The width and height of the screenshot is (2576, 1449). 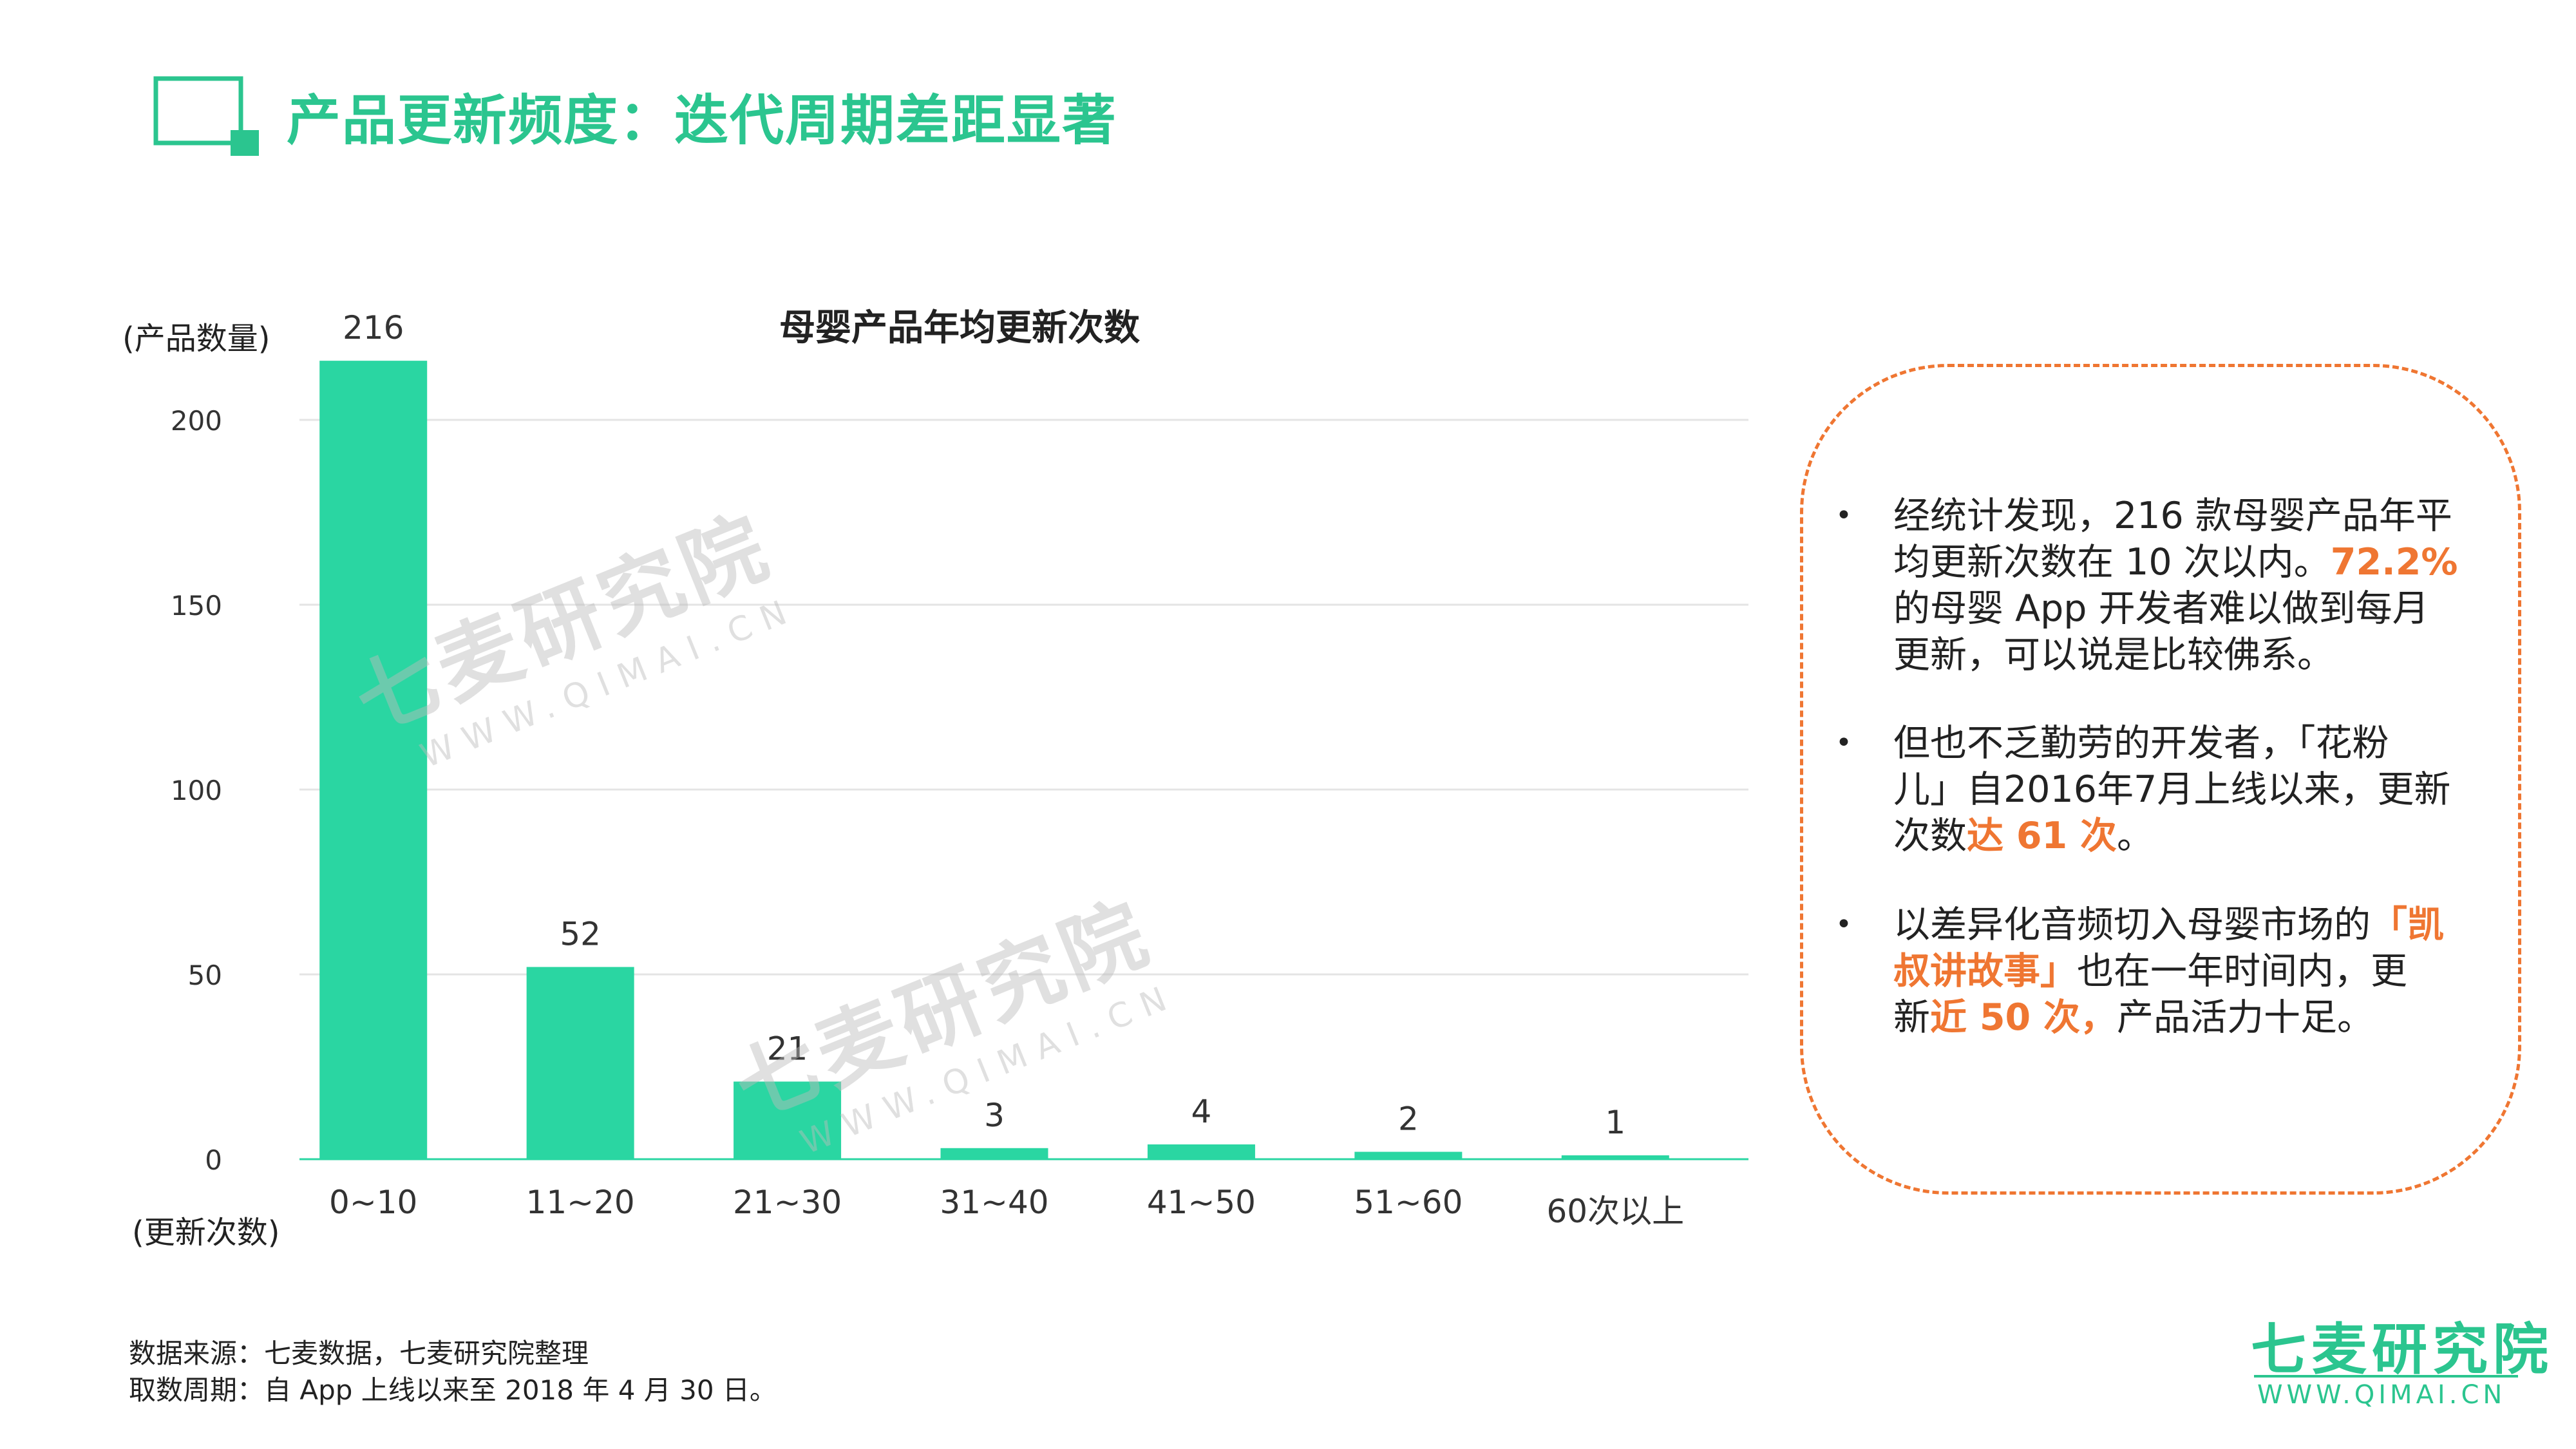 What do you see at coordinates (2024, 1017) in the screenshot?
I see `highlight-update-count: 近 50 次，` at bounding box center [2024, 1017].